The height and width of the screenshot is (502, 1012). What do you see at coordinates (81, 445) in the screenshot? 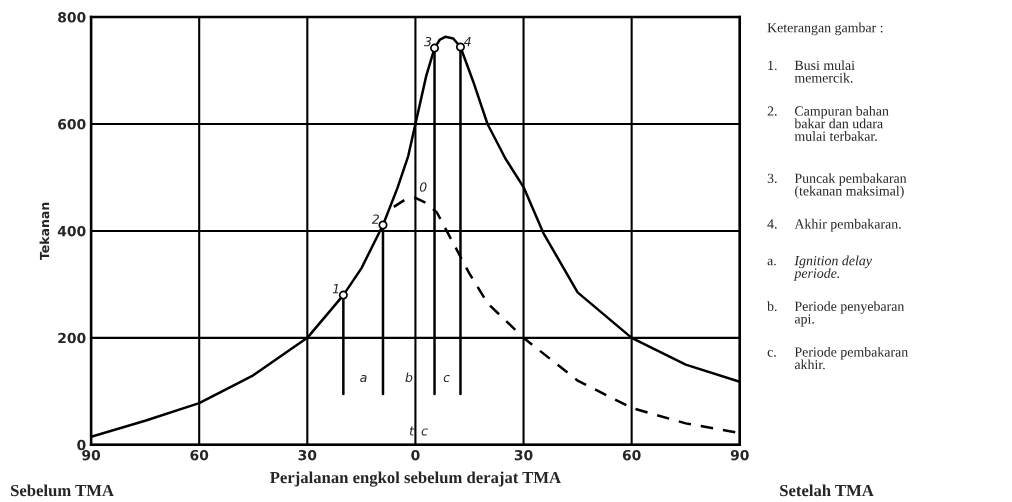
I see `y-tick-label: 0` at bounding box center [81, 445].